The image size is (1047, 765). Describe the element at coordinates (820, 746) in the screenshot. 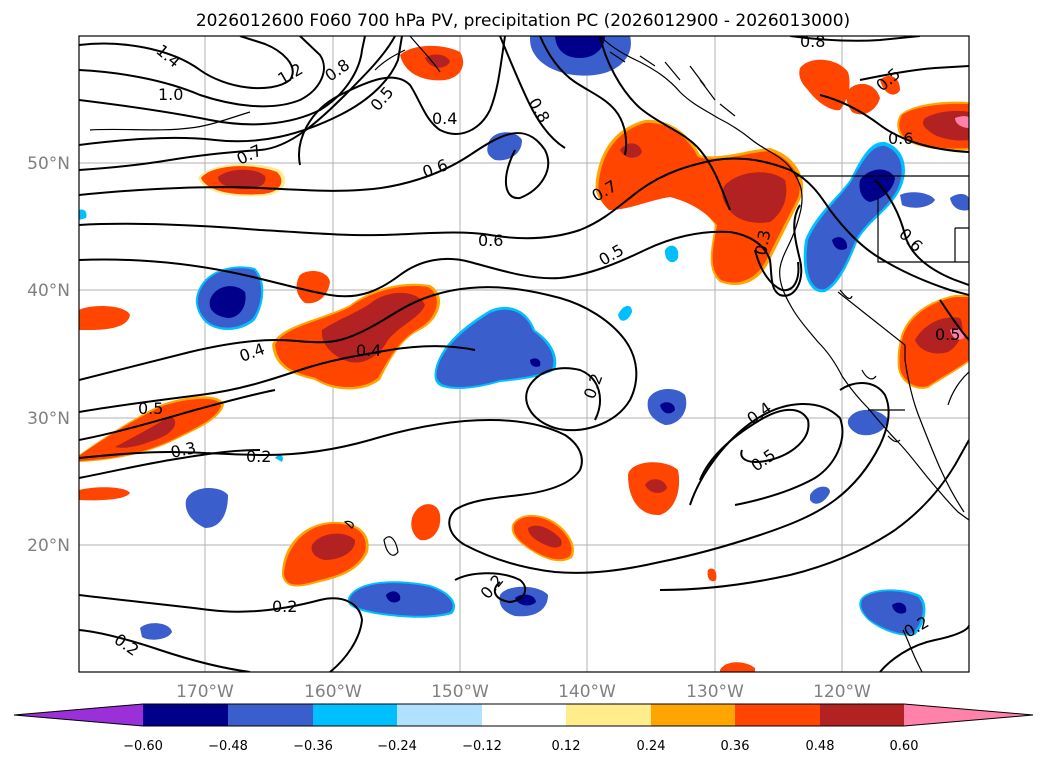

I see `colorbar-tick-label: 0.48` at that location.